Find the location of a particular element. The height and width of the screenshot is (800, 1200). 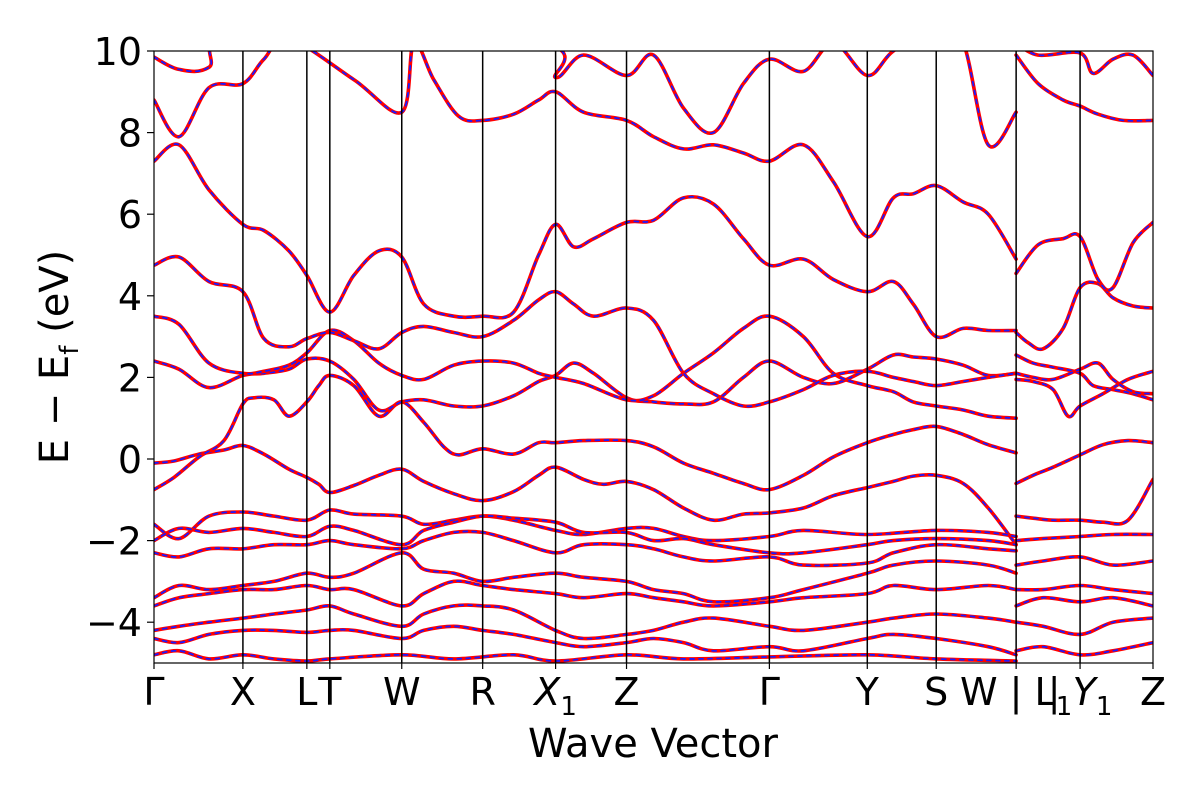

y-axis-label-main: E − E is located at coordinates (55, 410).